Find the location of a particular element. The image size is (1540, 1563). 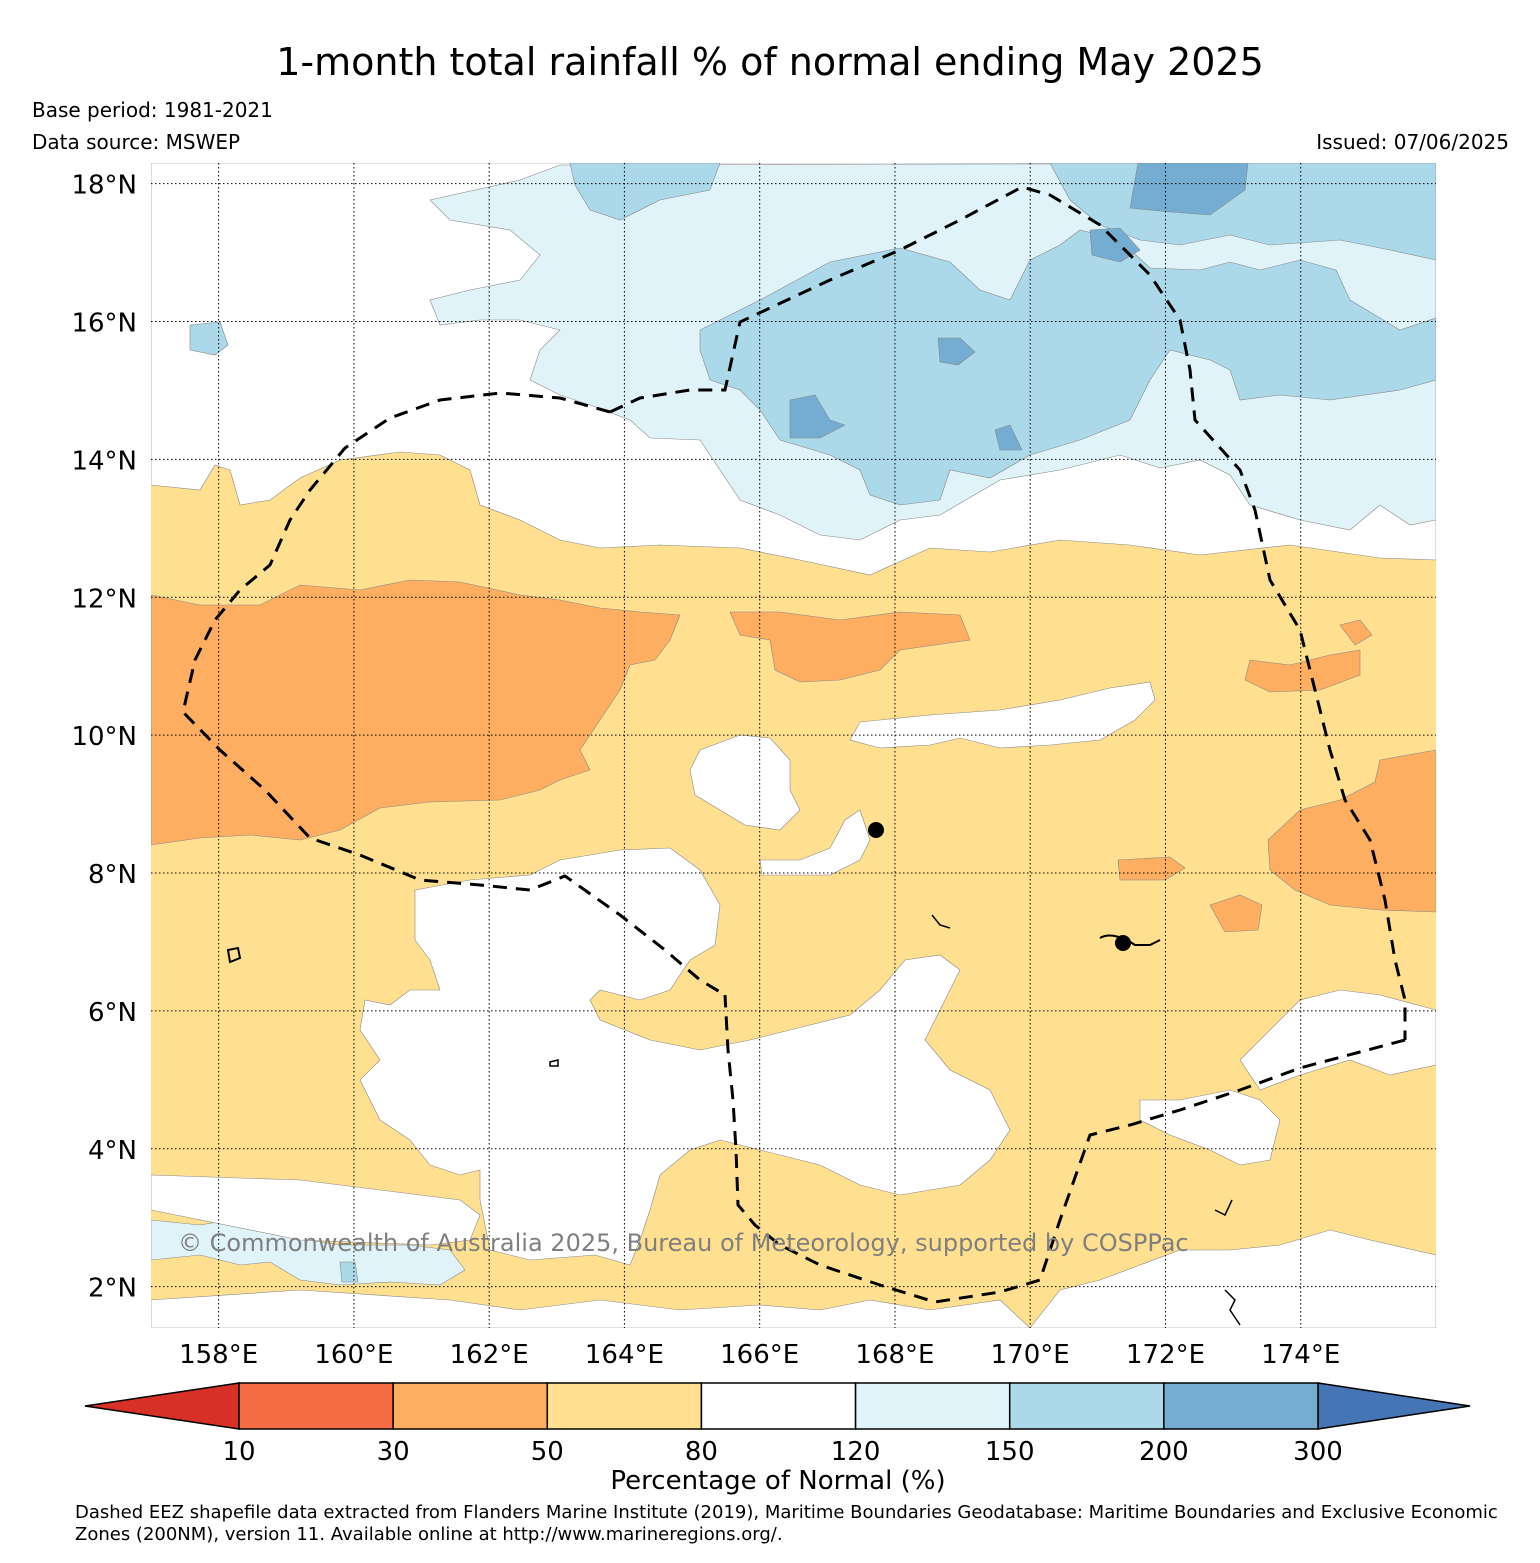

colorbar-title: Percentage of Normal (%) is located at coordinates (777, 1481).